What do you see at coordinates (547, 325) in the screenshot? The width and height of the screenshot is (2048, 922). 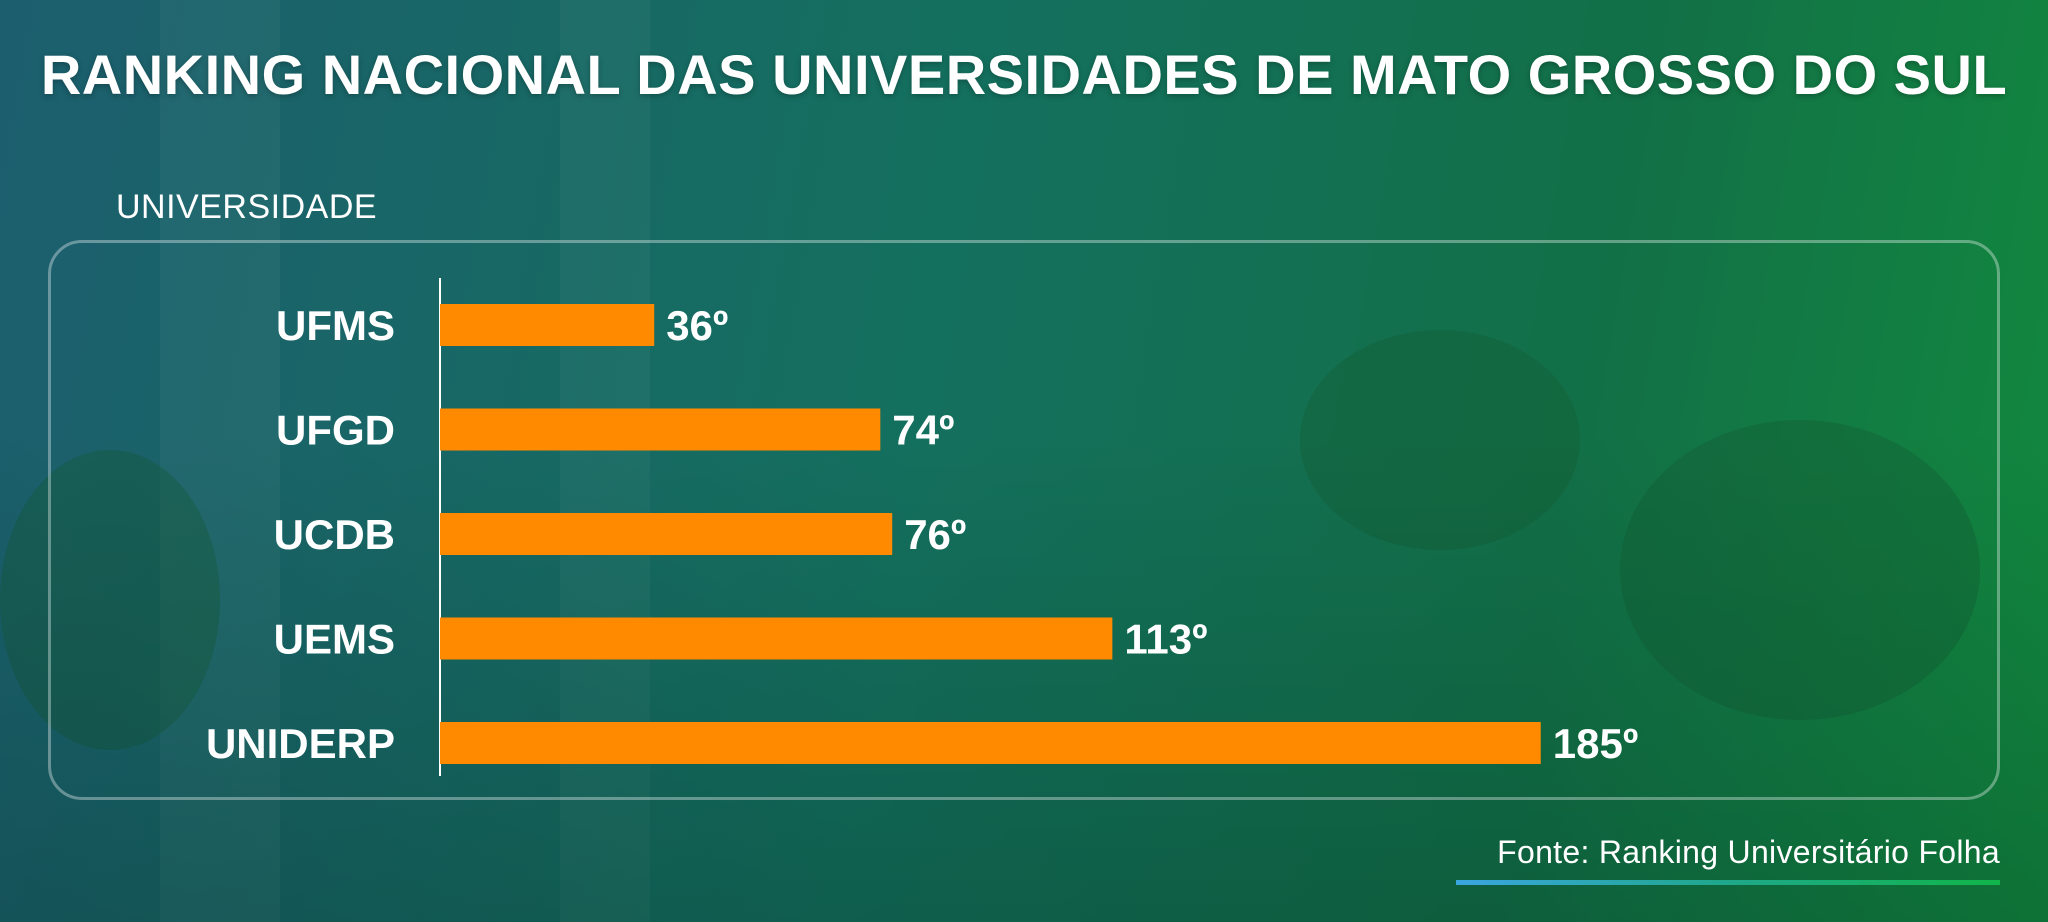 I see `bar-ufms` at bounding box center [547, 325].